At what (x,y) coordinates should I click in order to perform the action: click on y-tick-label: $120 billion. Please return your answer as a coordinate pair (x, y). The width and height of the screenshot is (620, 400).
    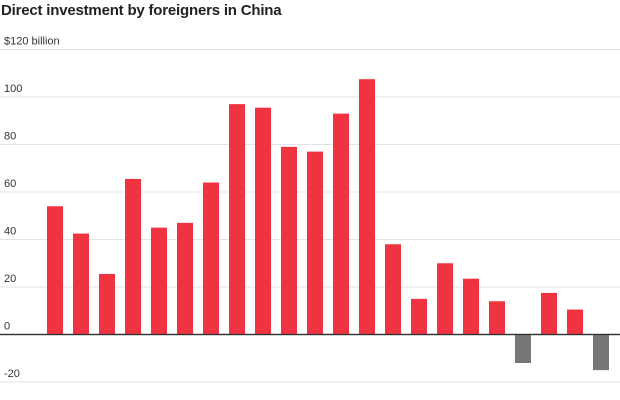
    Looking at the image, I should click on (32, 42).